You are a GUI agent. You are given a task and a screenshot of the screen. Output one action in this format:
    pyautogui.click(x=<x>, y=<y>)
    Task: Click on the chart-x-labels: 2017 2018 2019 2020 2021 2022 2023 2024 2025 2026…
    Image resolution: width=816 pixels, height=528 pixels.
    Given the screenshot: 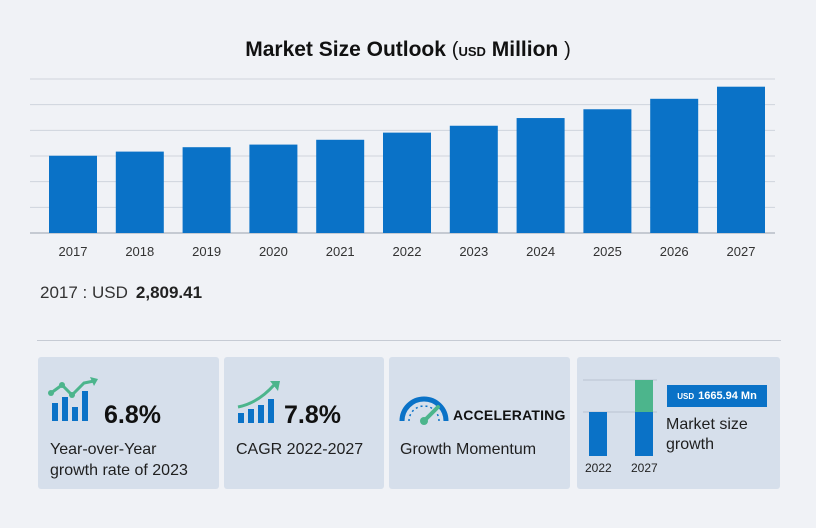 What is the action you would take?
    pyautogui.click(x=407, y=251)
    